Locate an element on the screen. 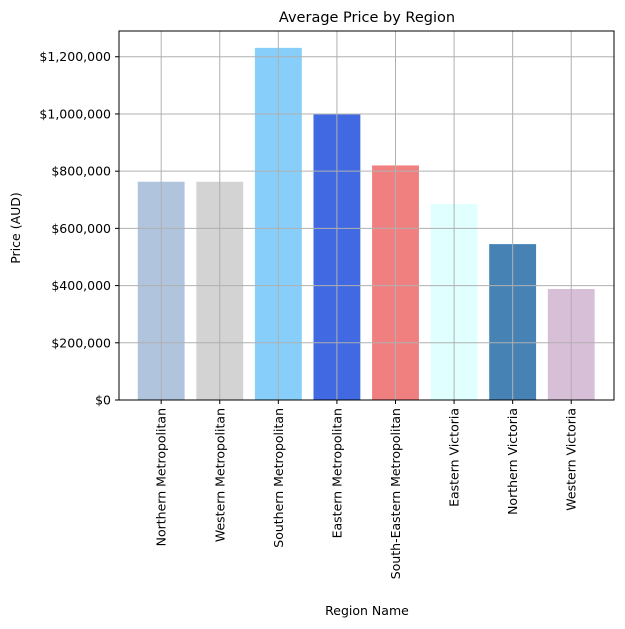 This screenshot has width=625, height=629. x-tick-label: South-Eastern Metropolitan is located at coordinates (395, 493).